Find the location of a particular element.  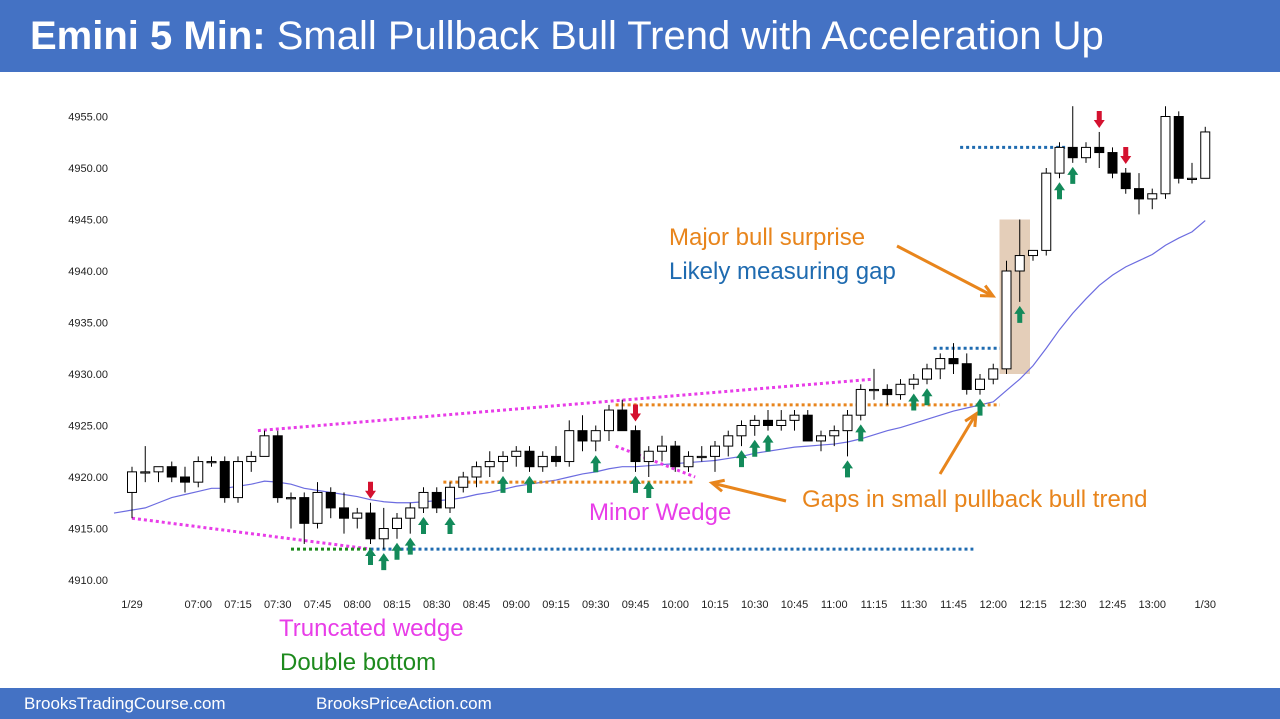

x-tick-label: 1/29 is located at coordinates (131, 605).